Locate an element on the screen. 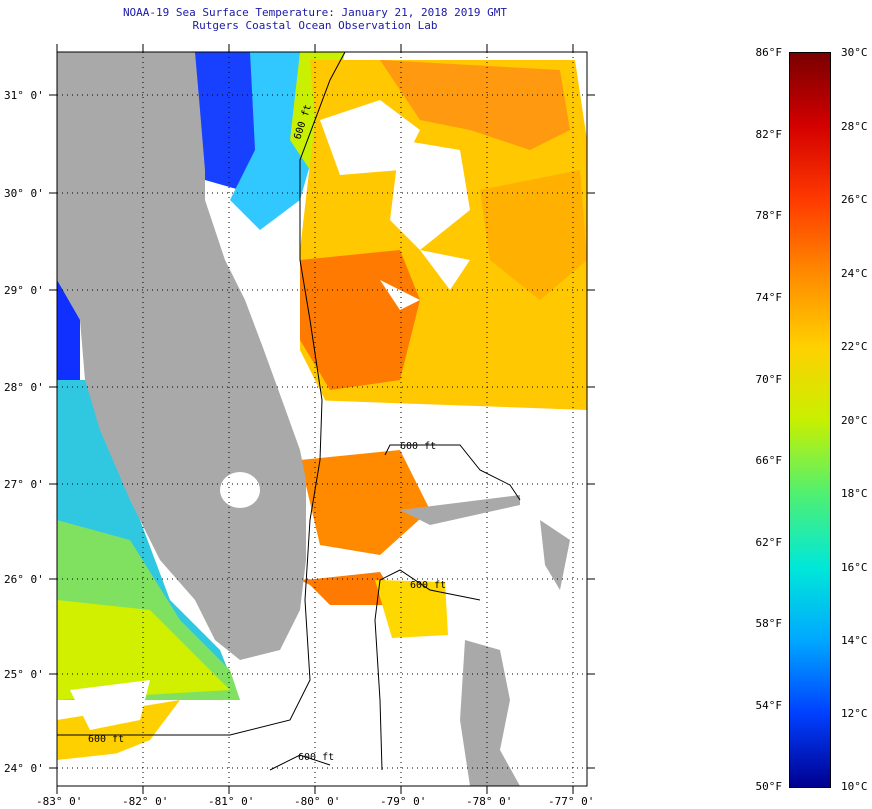 Image resolution: width=872 pixels, height=809 pixels. latitude-label: 25° 0' is located at coordinates (24, 674).